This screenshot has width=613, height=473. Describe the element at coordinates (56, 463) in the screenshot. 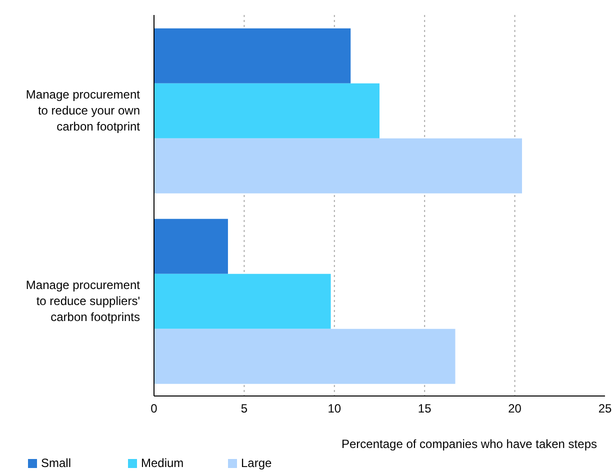

I see `legend-label: Small` at that location.